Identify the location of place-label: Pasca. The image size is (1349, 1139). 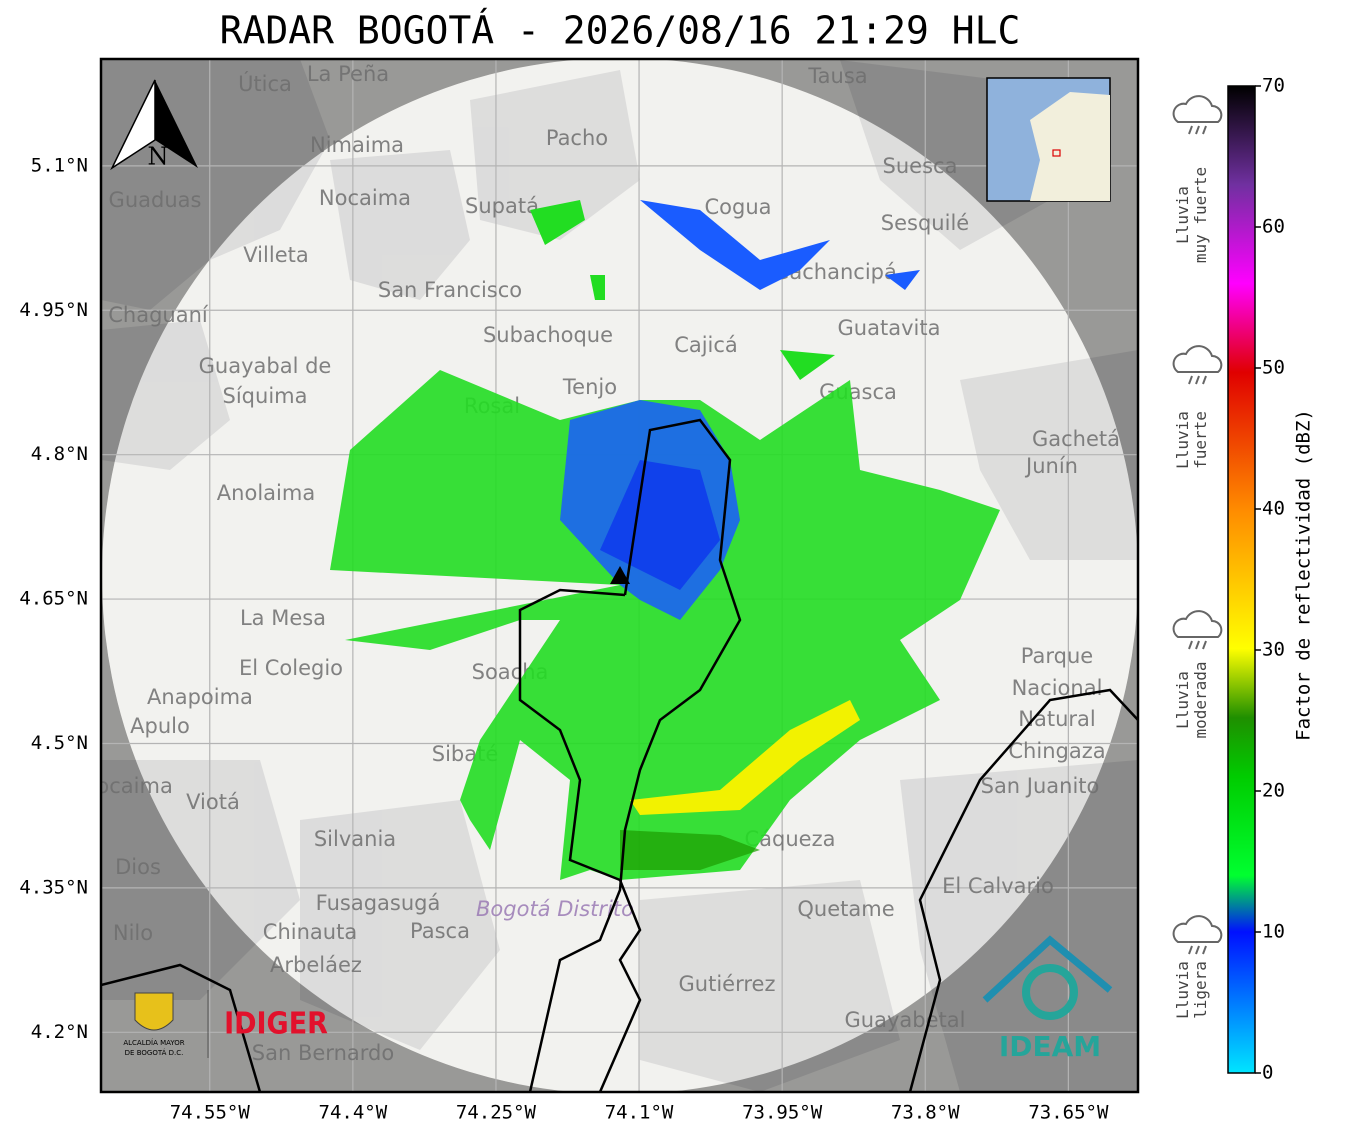
(440, 931).